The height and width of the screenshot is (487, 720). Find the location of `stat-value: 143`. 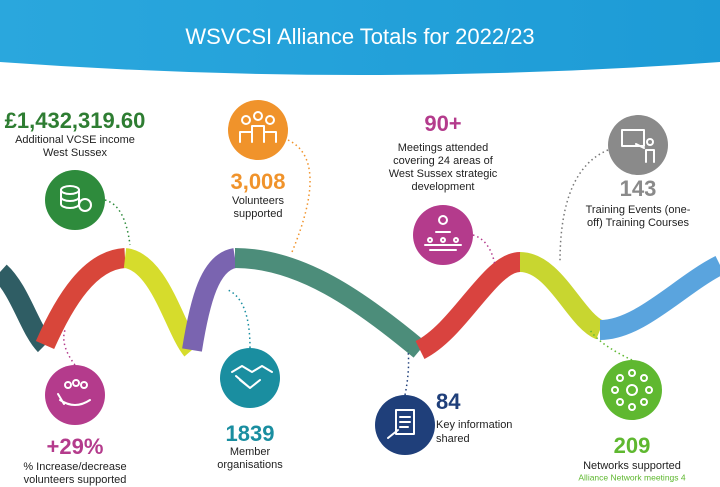

stat-value: 143 is located at coordinates (638, 188).